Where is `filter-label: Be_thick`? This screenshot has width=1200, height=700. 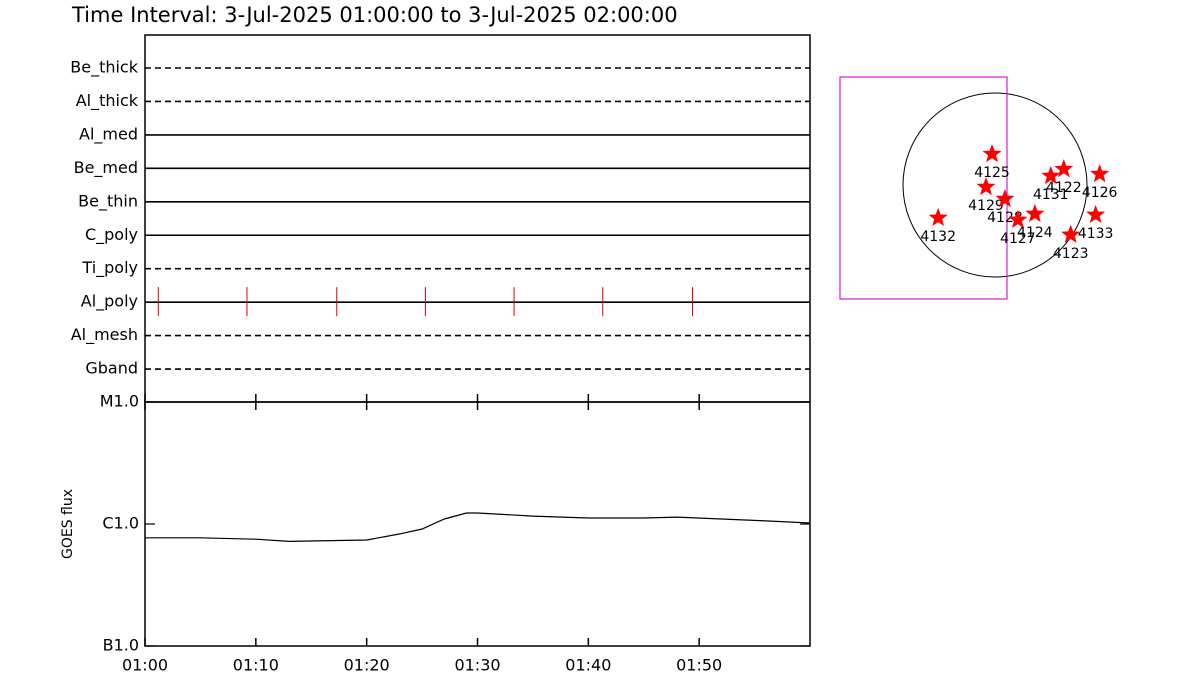 filter-label: Be_thick is located at coordinates (104, 68).